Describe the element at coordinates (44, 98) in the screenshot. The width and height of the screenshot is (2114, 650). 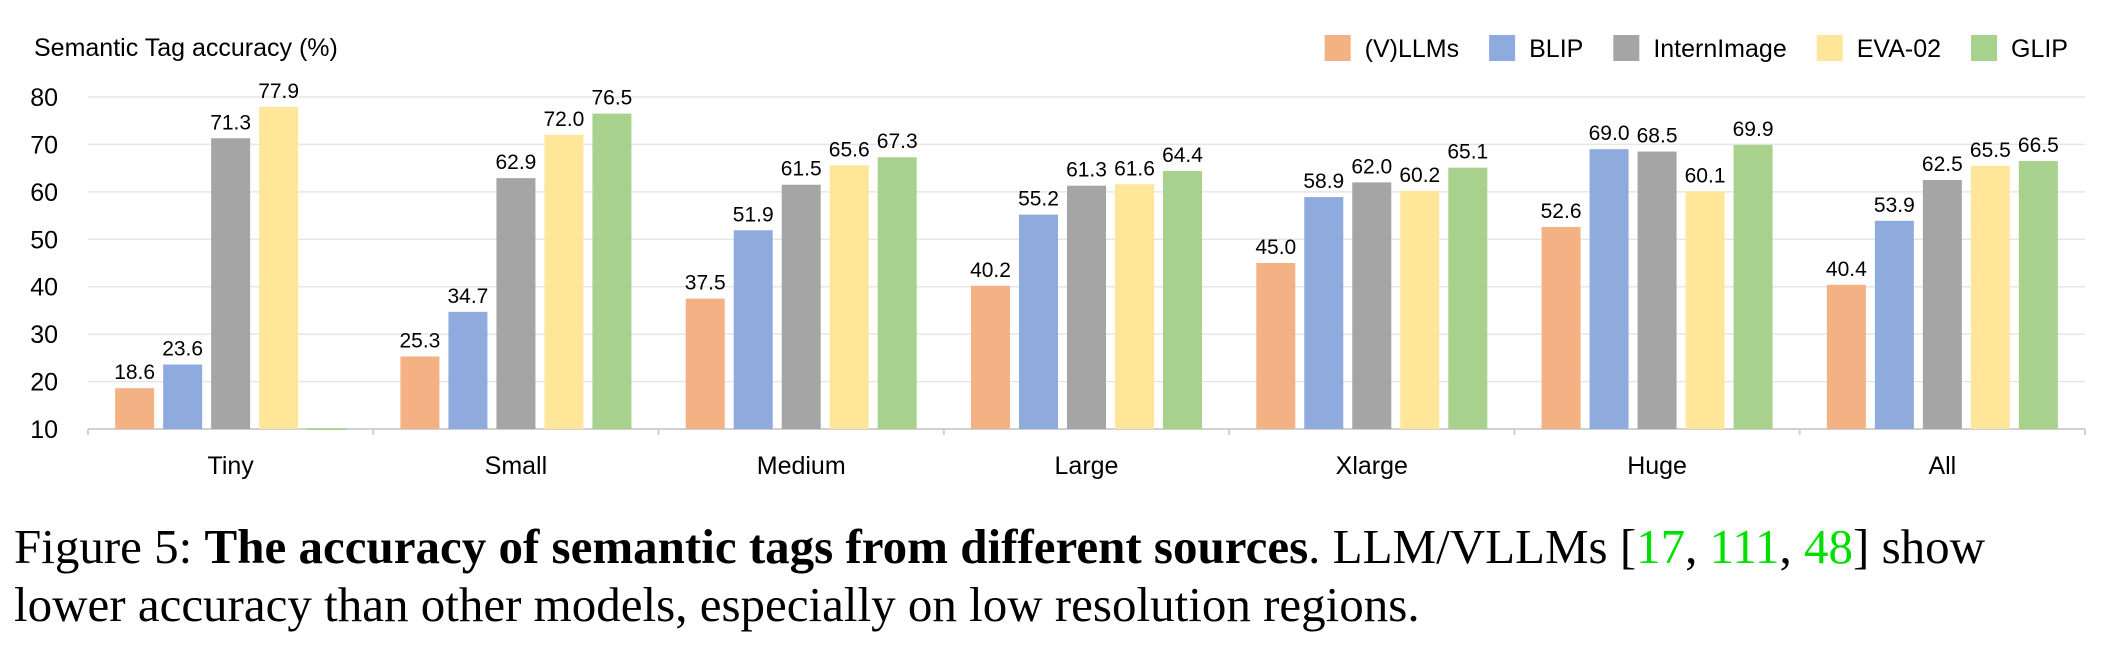
I see `y-tick-label: 80` at that location.